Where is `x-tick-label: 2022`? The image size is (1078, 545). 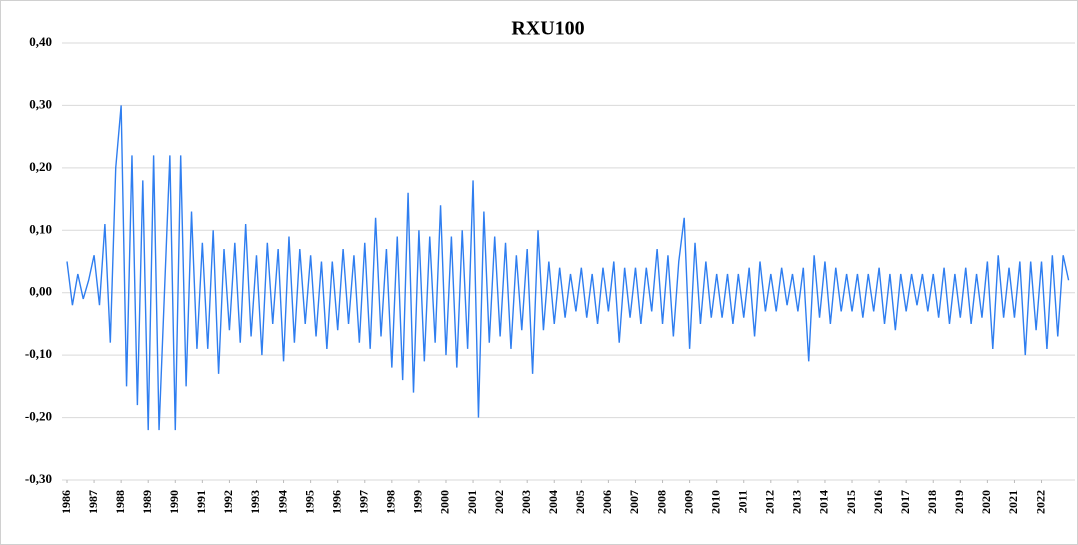 x-tick-label: 2022 is located at coordinates (1040, 502).